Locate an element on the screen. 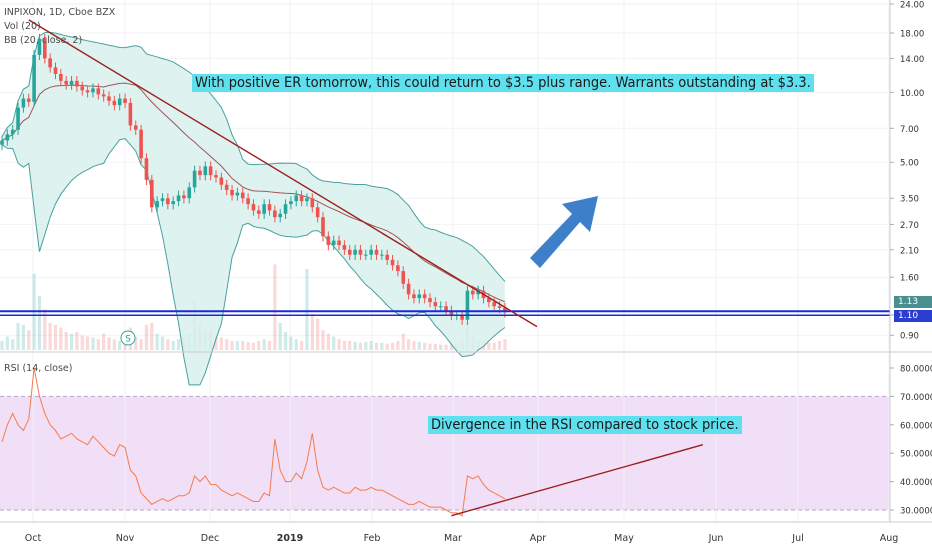 The height and width of the screenshot is (554, 932). x-tick-label: May is located at coordinates (624, 538).